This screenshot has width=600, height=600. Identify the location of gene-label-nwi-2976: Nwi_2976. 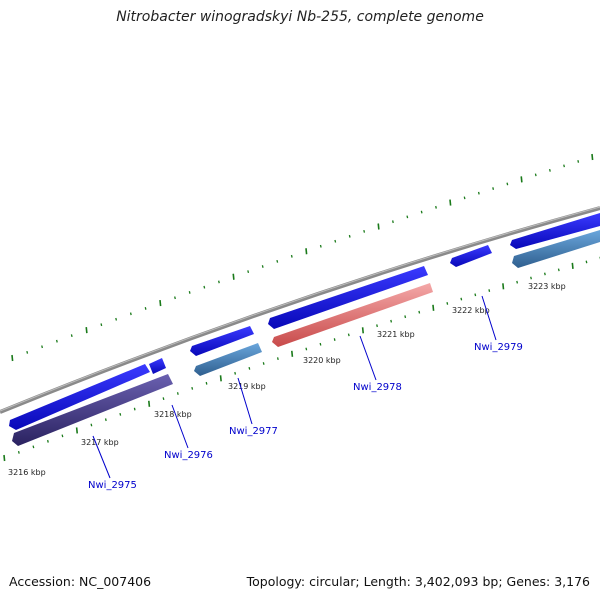
(188, 455).